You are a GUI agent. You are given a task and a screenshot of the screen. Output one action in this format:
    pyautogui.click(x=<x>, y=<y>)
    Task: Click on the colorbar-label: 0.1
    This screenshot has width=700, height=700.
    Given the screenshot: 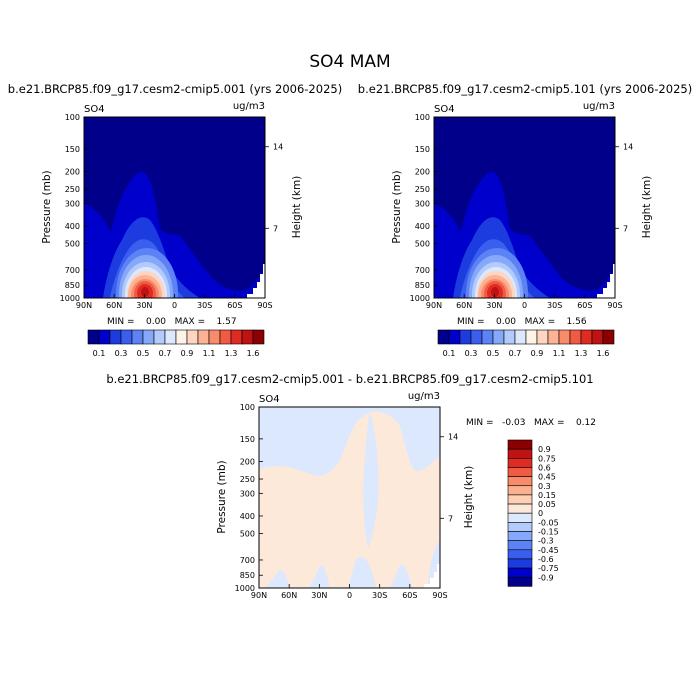 What is the action you would take?
    pyautogui.click(x=99, y=353)
    